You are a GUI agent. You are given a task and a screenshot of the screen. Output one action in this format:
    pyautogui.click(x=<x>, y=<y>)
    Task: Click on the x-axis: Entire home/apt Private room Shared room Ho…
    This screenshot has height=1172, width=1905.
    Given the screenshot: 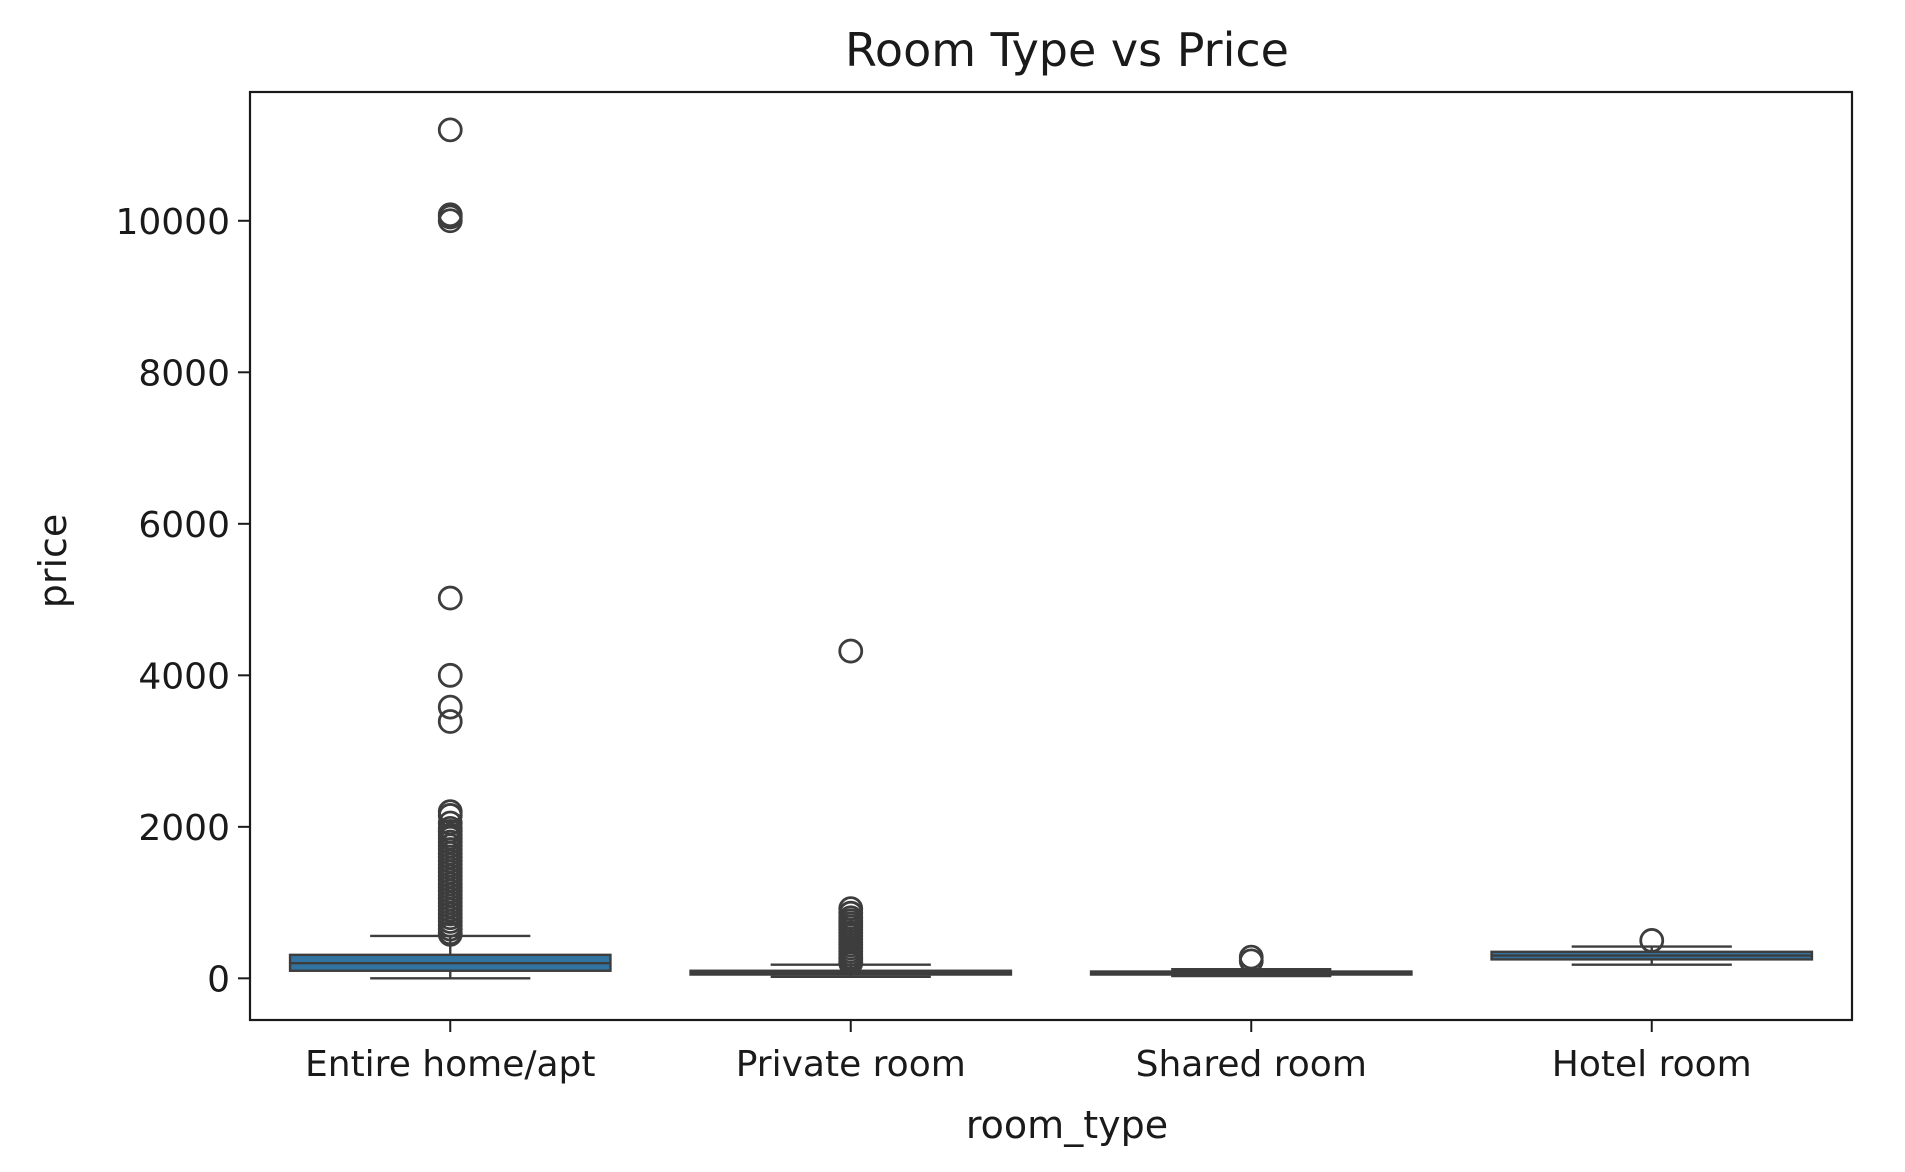 What is the action you would take?
    pyautogui.click(x=1028, y=1052)
    